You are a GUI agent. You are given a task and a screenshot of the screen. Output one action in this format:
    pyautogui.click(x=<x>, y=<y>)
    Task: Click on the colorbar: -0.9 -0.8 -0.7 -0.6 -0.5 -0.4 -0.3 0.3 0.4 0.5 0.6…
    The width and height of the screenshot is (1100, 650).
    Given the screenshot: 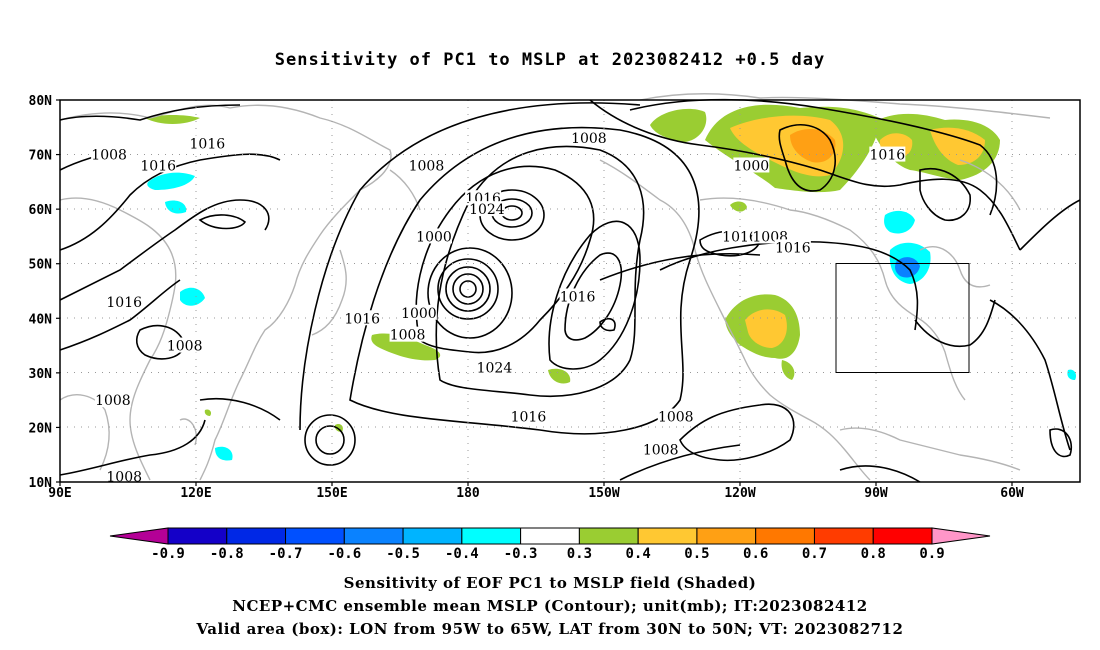 What is the action you would take?
    pyautogui.click(x=550, y=544)
    